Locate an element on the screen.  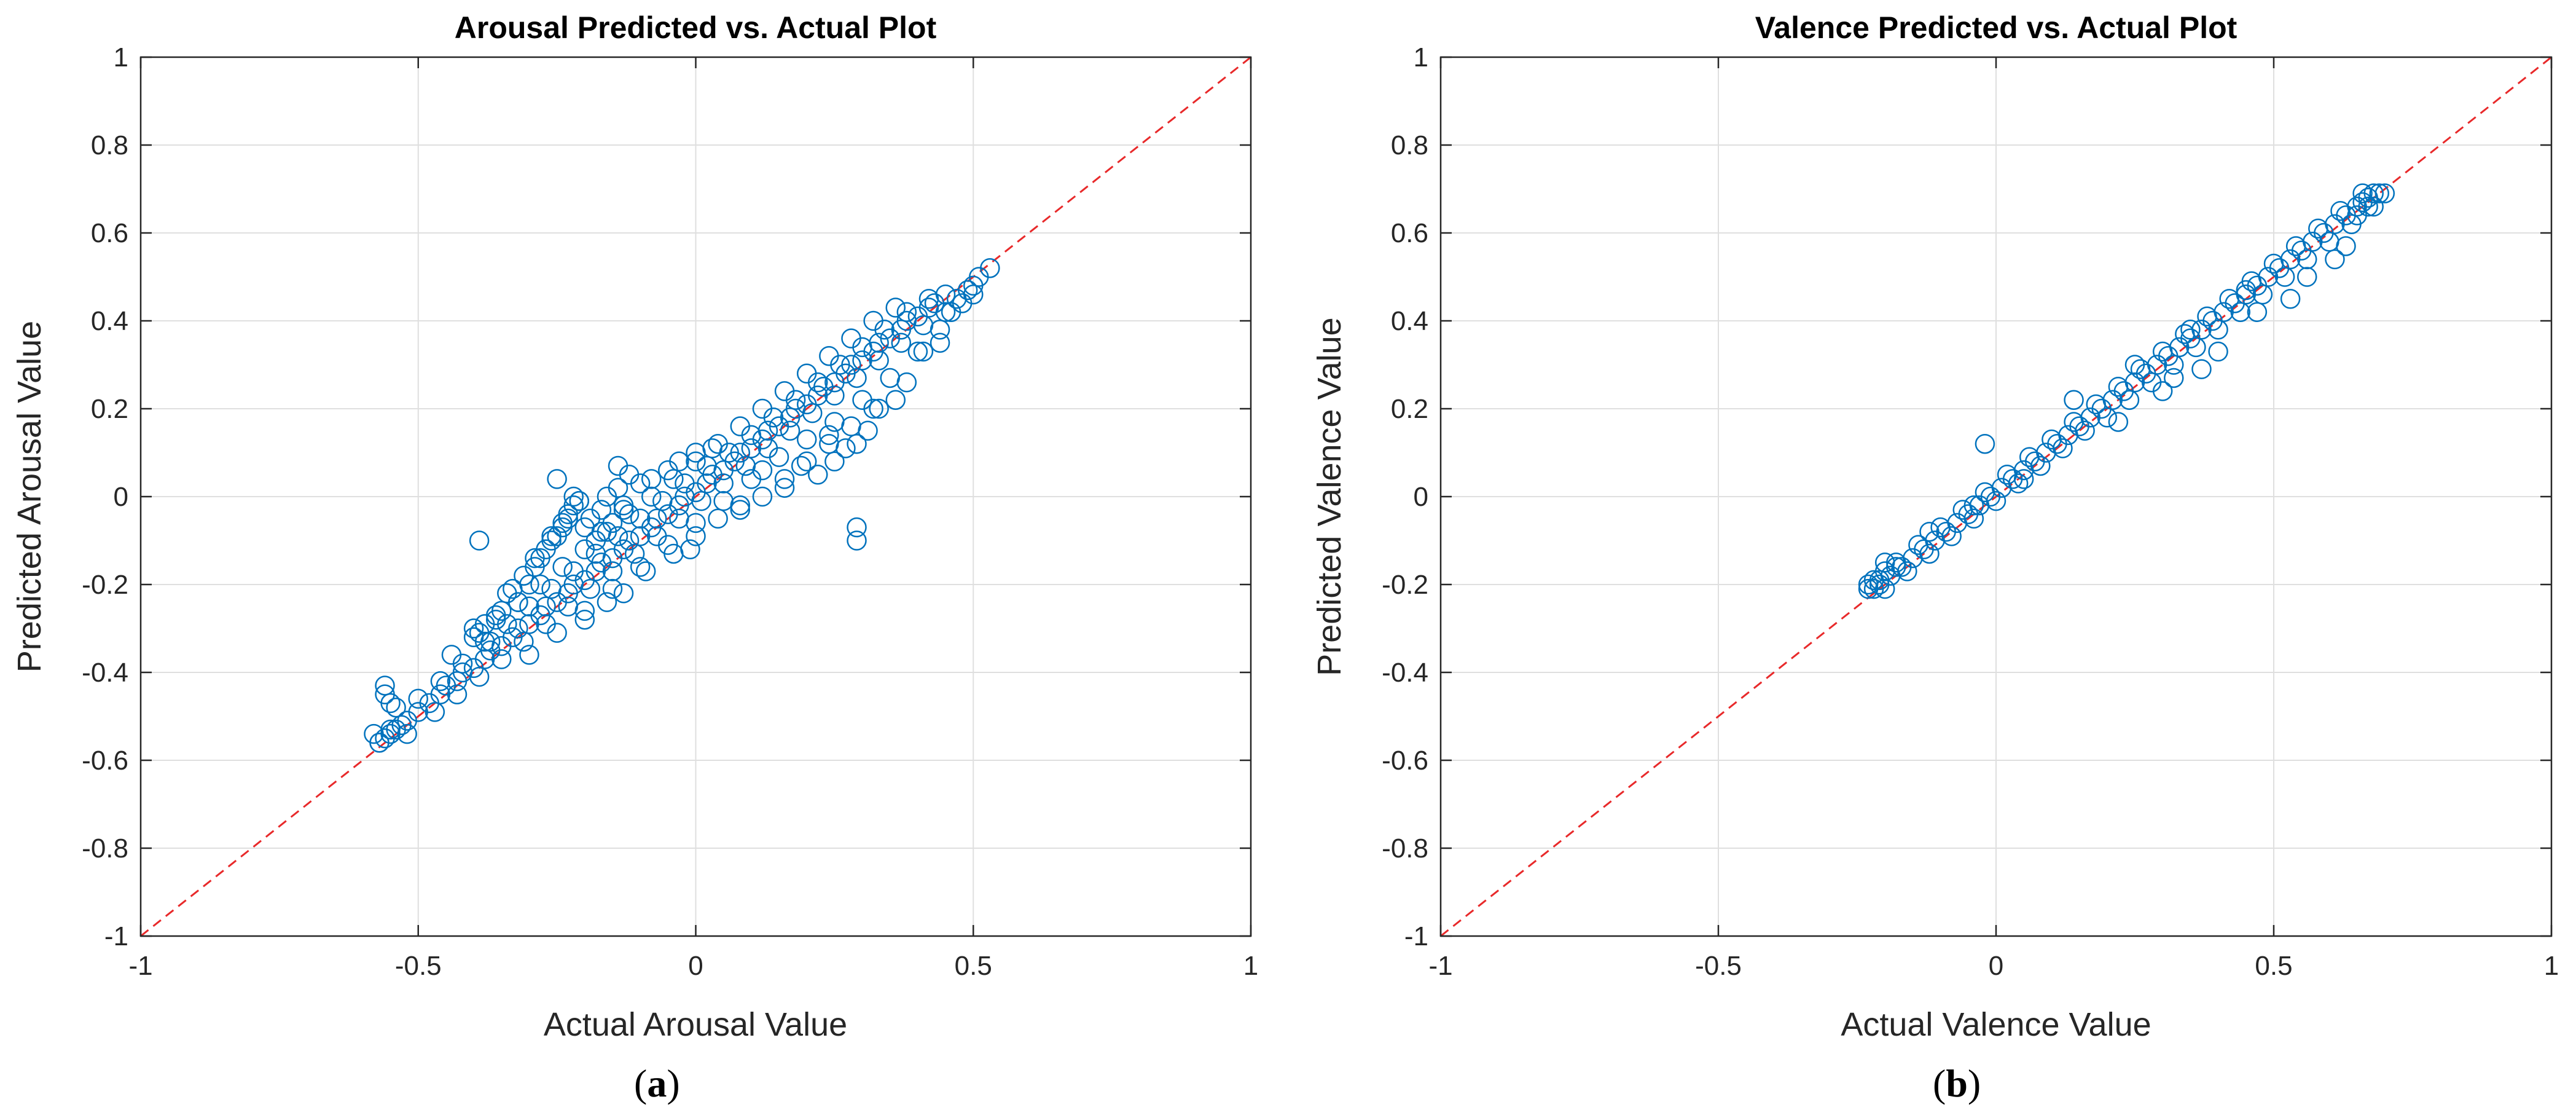
y-tick-label: -0.4 is located at coordinates (1405, 673).